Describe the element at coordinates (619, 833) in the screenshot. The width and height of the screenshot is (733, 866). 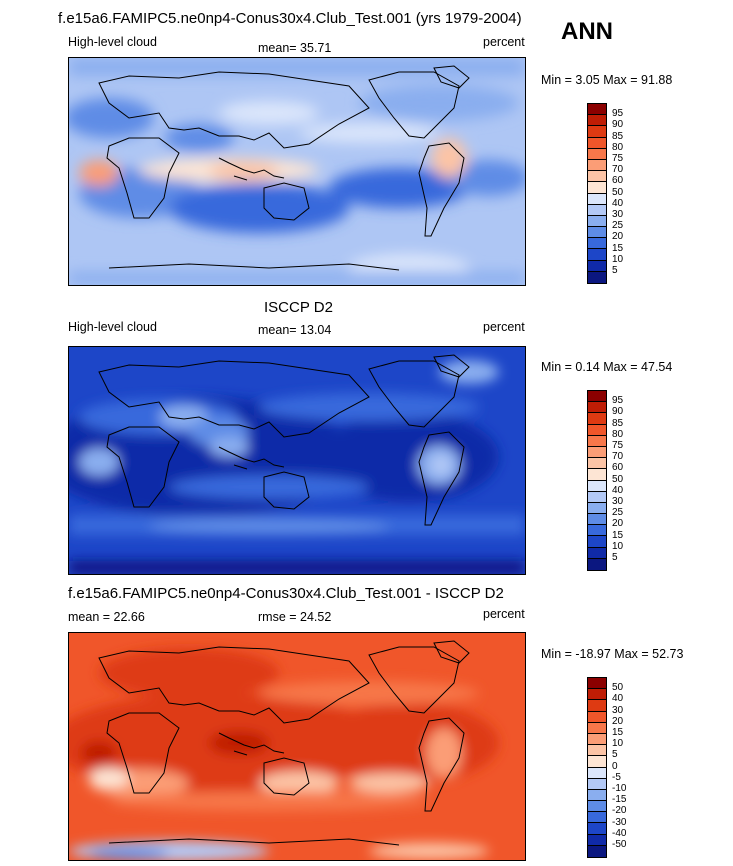
I see `colorbar-tick-label: -40` at that location.